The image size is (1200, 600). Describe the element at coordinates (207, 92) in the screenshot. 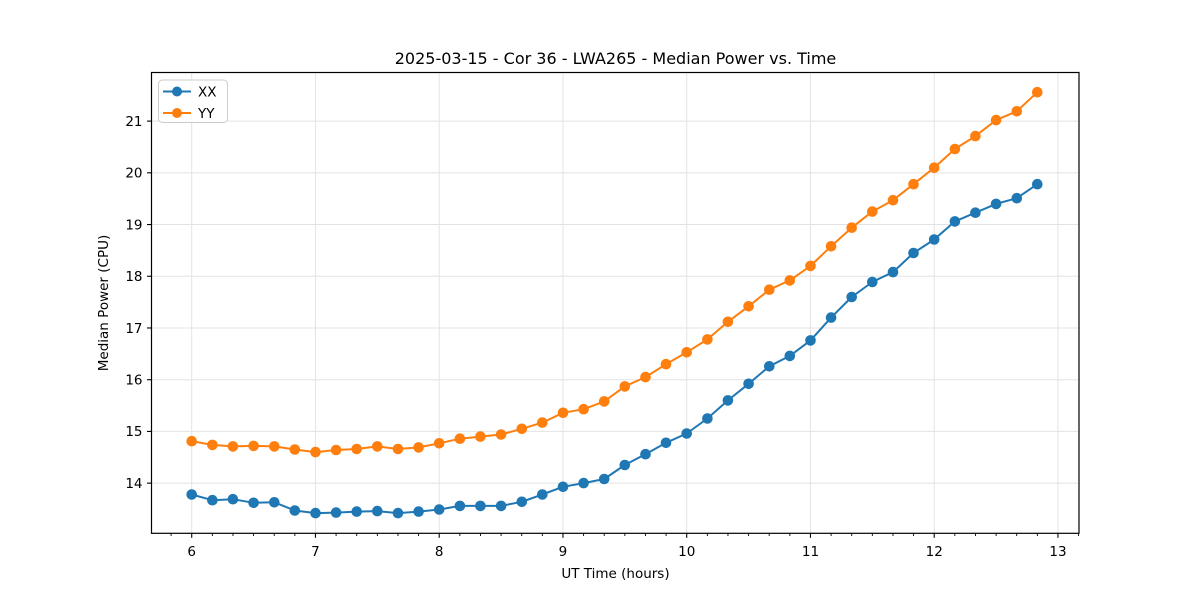

I see `legend-label: XX` at that location.